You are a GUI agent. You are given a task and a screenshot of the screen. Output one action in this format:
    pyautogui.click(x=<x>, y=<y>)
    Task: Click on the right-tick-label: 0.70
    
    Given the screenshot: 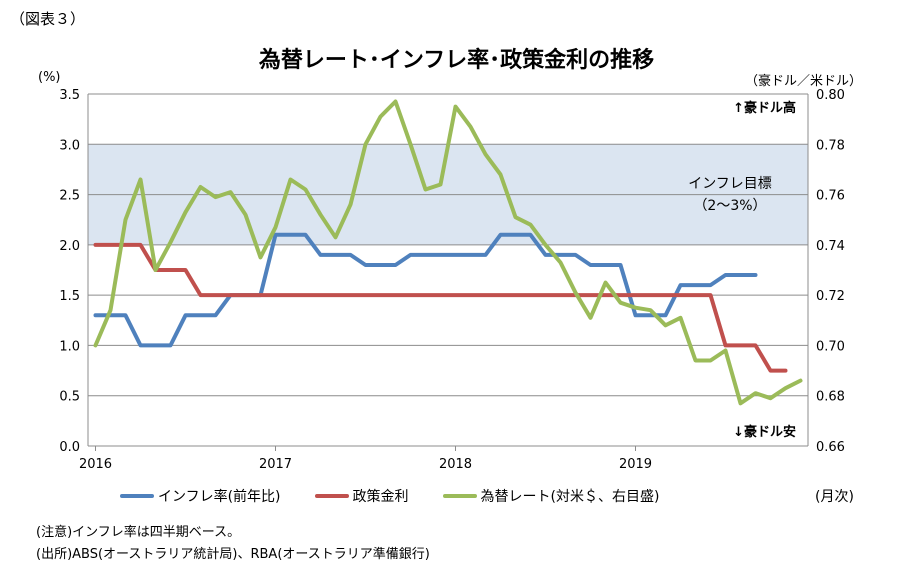 What is the action you would take?
    pyautogui.click(x=830, y=346)
    